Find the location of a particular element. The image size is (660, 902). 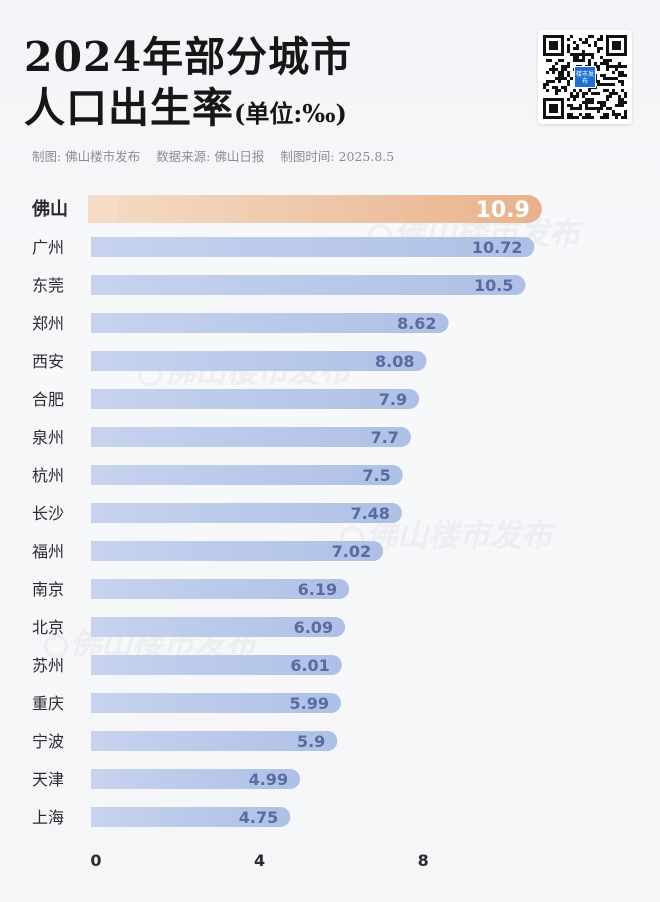

category-label: 合肥 is located at coordinates (48, 399).